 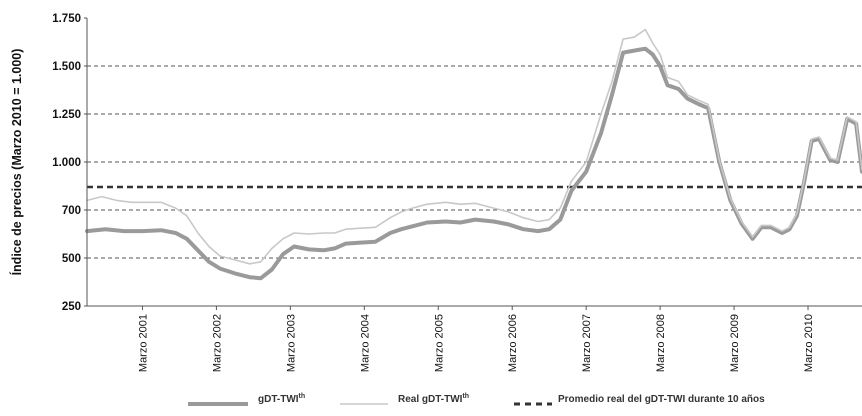 What do you see at coordinates (16, 162) in the screenshot?
I see `y-axis-label: Índice de precios (Marzo 2010 = 1.000)` at bounding box center [16, 162].